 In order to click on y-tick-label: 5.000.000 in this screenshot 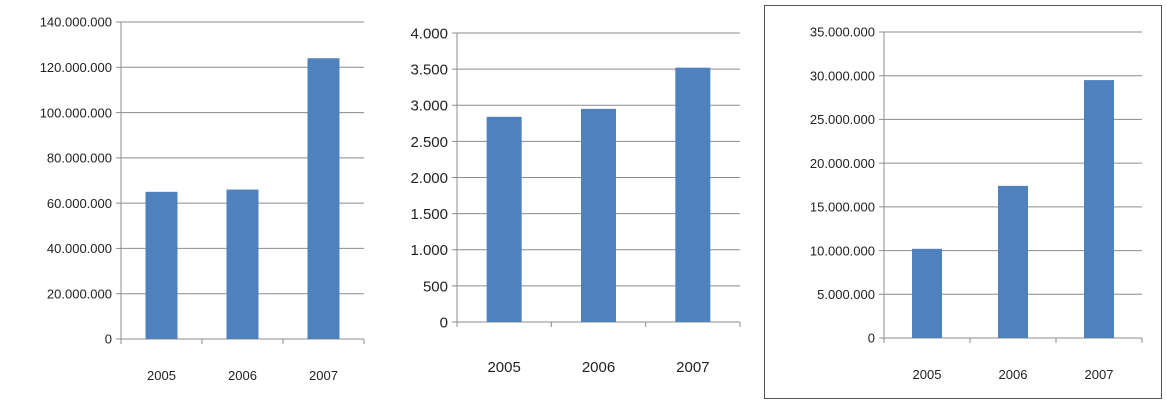, I will do `click(846, 294)`.